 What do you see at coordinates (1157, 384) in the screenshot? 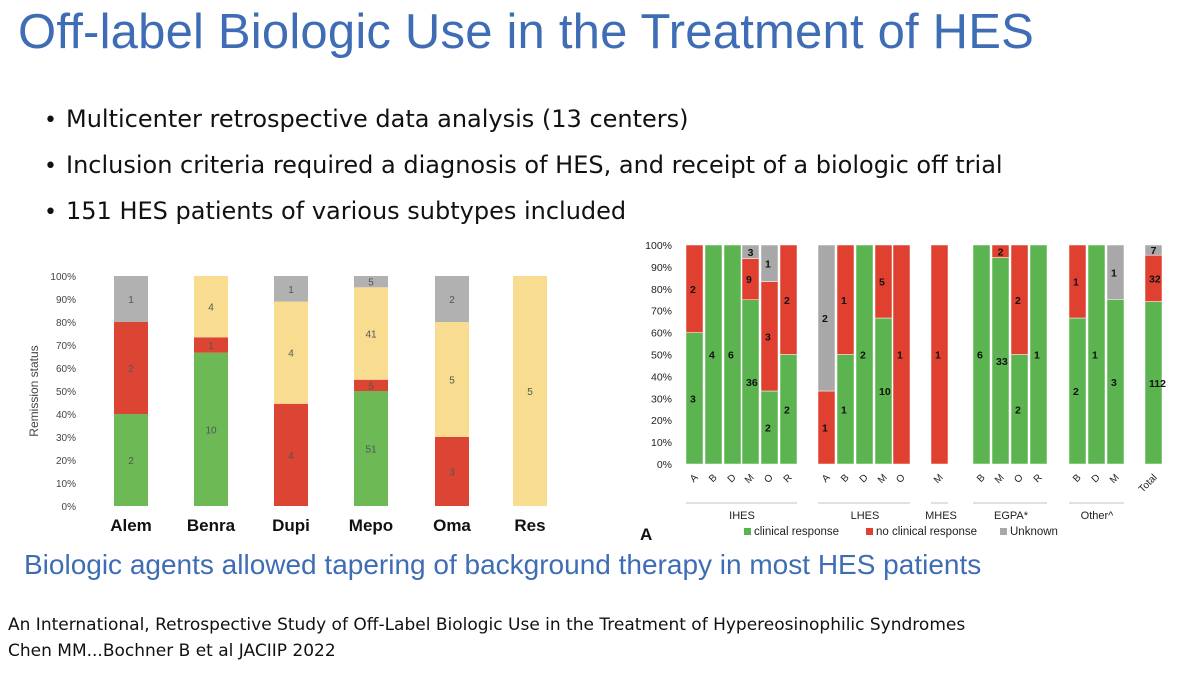
I see `data-label: 112` at bounding box center [1157, 384].